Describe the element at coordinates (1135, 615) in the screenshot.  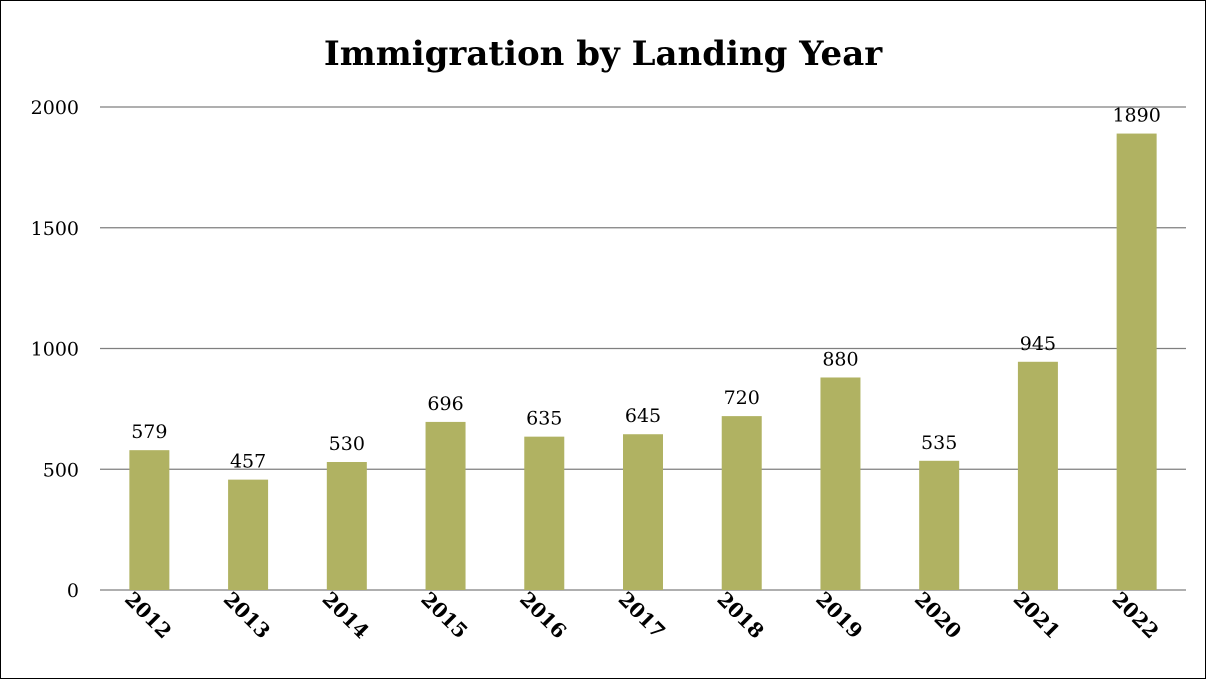
I see `x-tick-label-2022: 2022` at that location.